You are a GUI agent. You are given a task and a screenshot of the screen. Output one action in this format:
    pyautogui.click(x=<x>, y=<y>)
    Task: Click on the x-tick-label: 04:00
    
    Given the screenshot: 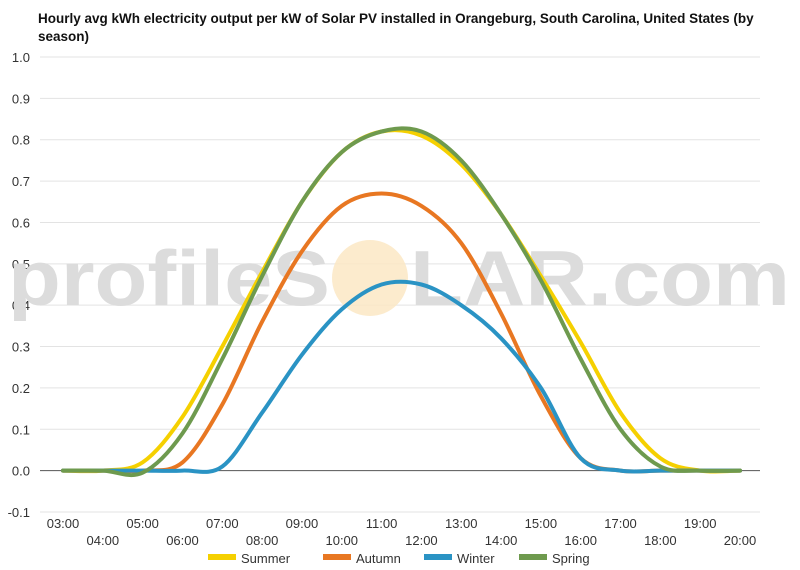 What is the action you would take?
    pyautogui.click(x=103, y=540)
    